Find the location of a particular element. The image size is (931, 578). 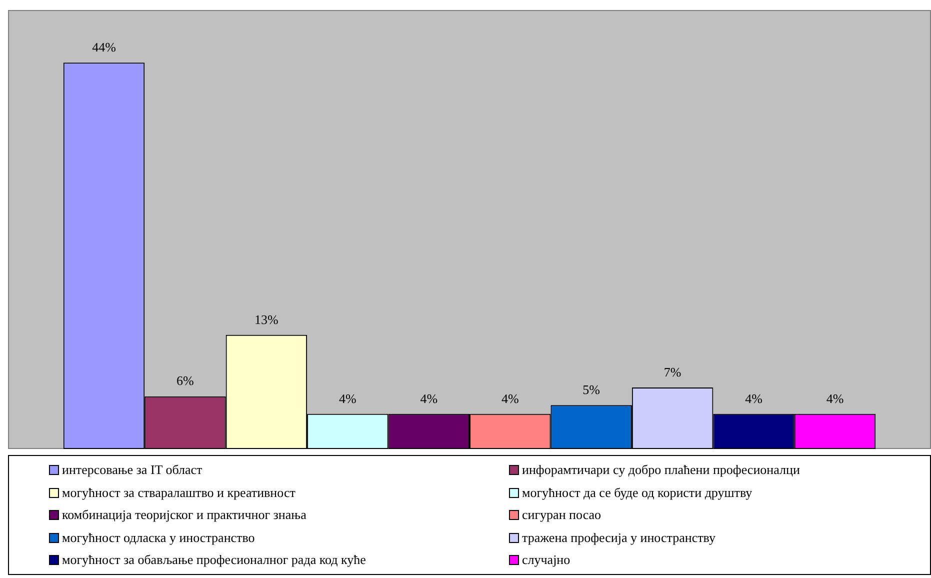

legend-label: комбинација теоријског и практичног знања is located at coordinates (184, 515).